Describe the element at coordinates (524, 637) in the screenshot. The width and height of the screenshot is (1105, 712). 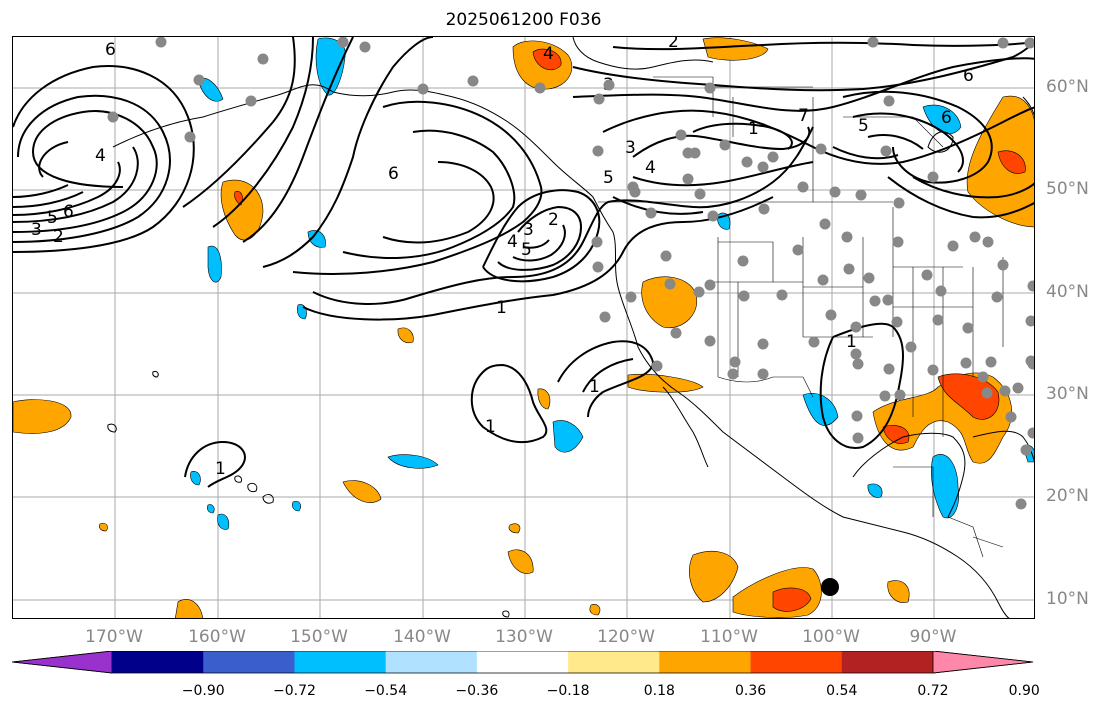
I see `lon-label-130w: 130°W` at that location.